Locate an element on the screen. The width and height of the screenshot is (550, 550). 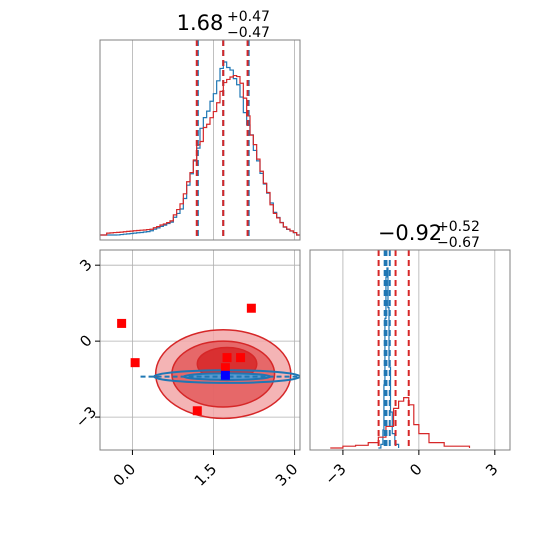
title-bottom-right-lower: −0.67 is located at coordinates (458, 243).